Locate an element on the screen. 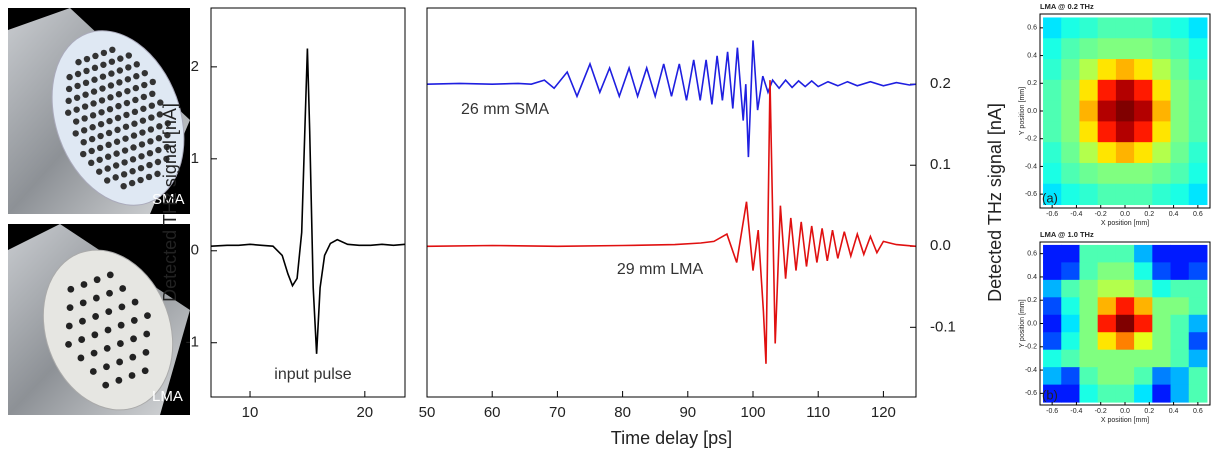 The image size is (1224, 450). x-tick-label: 0.2 is located at coordinates (1149, 411).